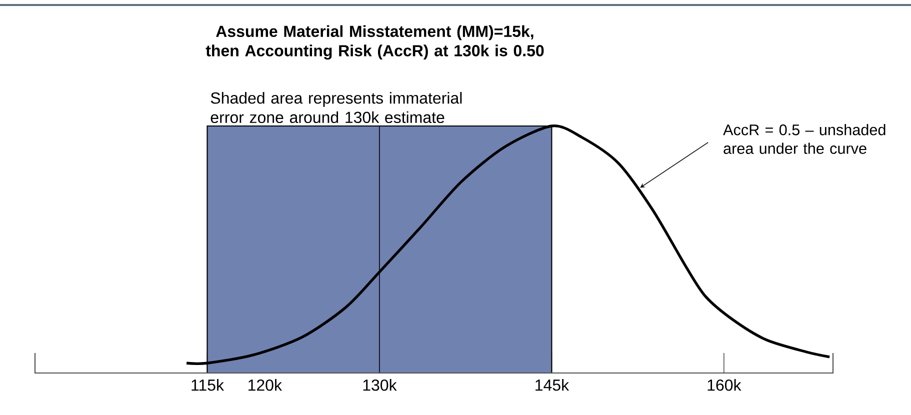 This screenshot has width=911, height=415. What do you see at coordinates (336, 108) in the screenshot?
I see `band-label: Shaded area represents immaterial error zone around 130k estimate` at bounding box center [336, 108].